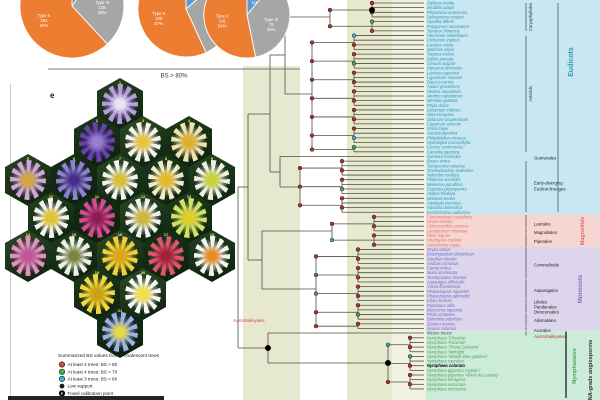  I want to click on species-tip-label: Solanum lycopersicum, so click(448, 119).